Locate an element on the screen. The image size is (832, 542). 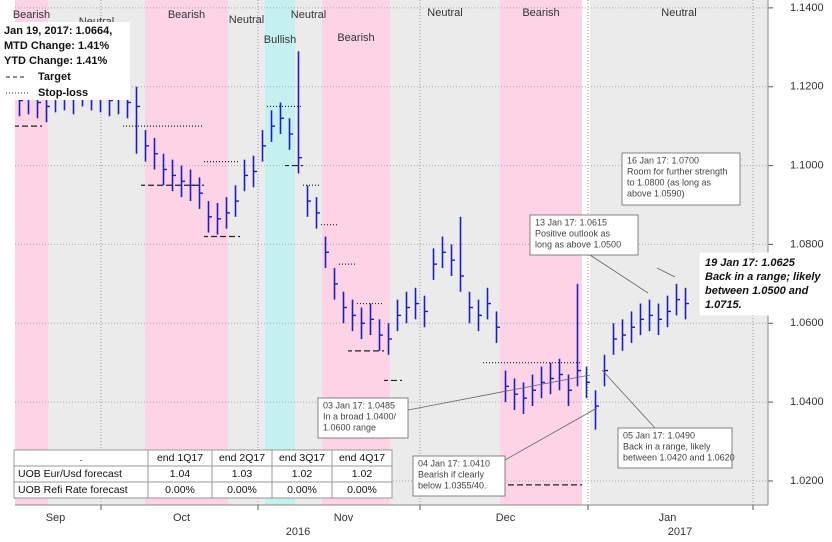
annotation-text: Positive outlook as is located at coordinates (573, 233).